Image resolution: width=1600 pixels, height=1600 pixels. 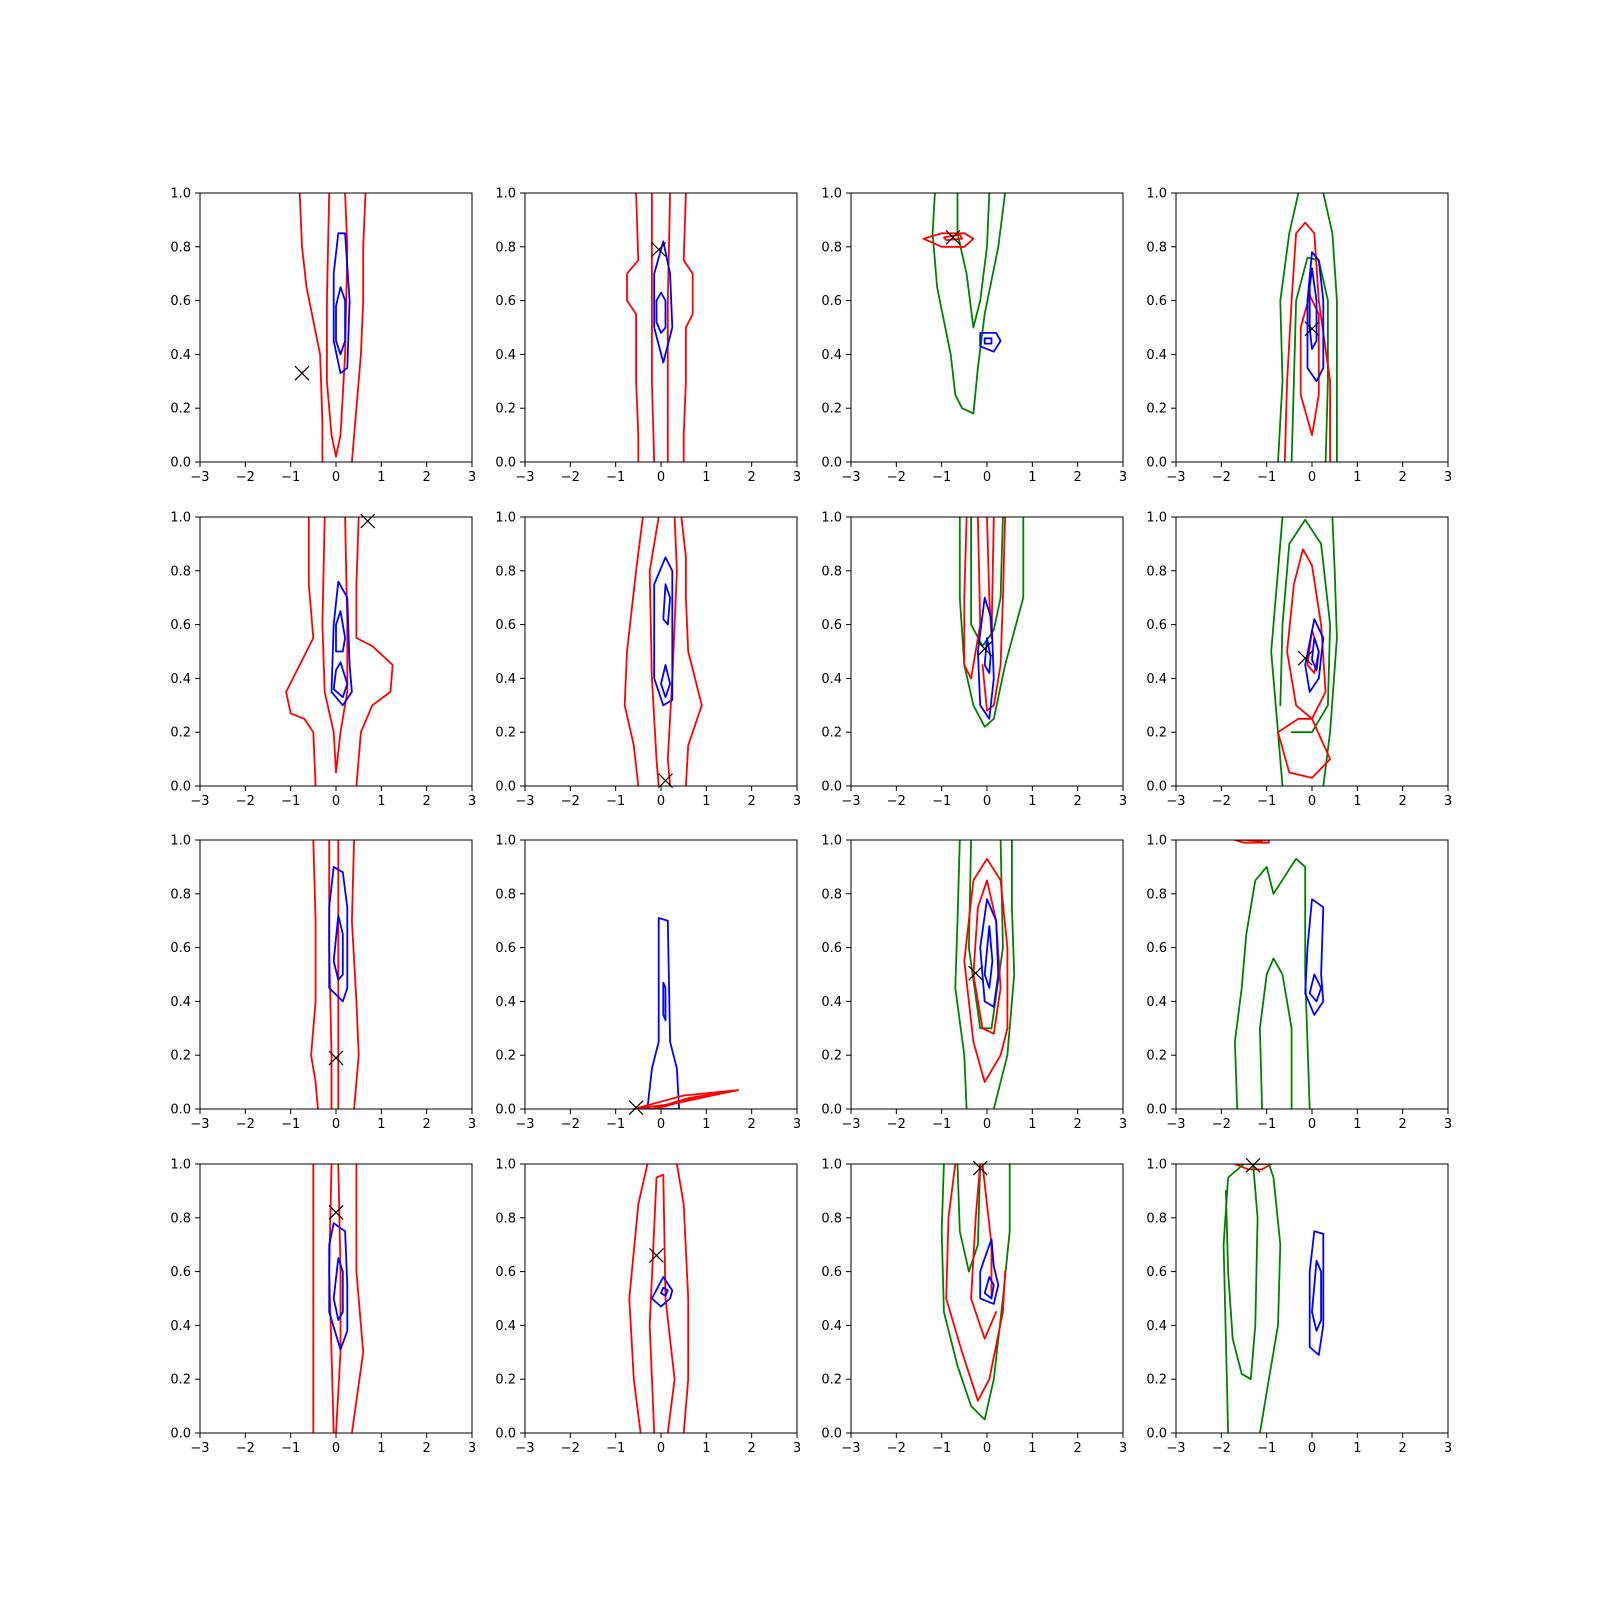 What do you see at coordinates (323, 983) in the screenshot?
I see `subplot-9: −3 −2 −1 0 1 2 3 0.0 0.2 0.4 0.6 0.8 1.0` at bounding box center [323, 983].